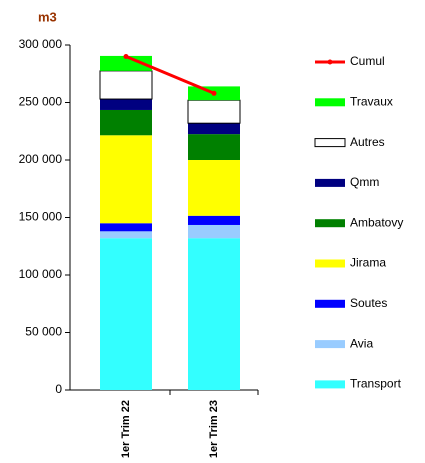  What do you see at coordinates (367, 61) in the screenshot?
I see `legend-label: Cumul` at bounding box center [367, 61].